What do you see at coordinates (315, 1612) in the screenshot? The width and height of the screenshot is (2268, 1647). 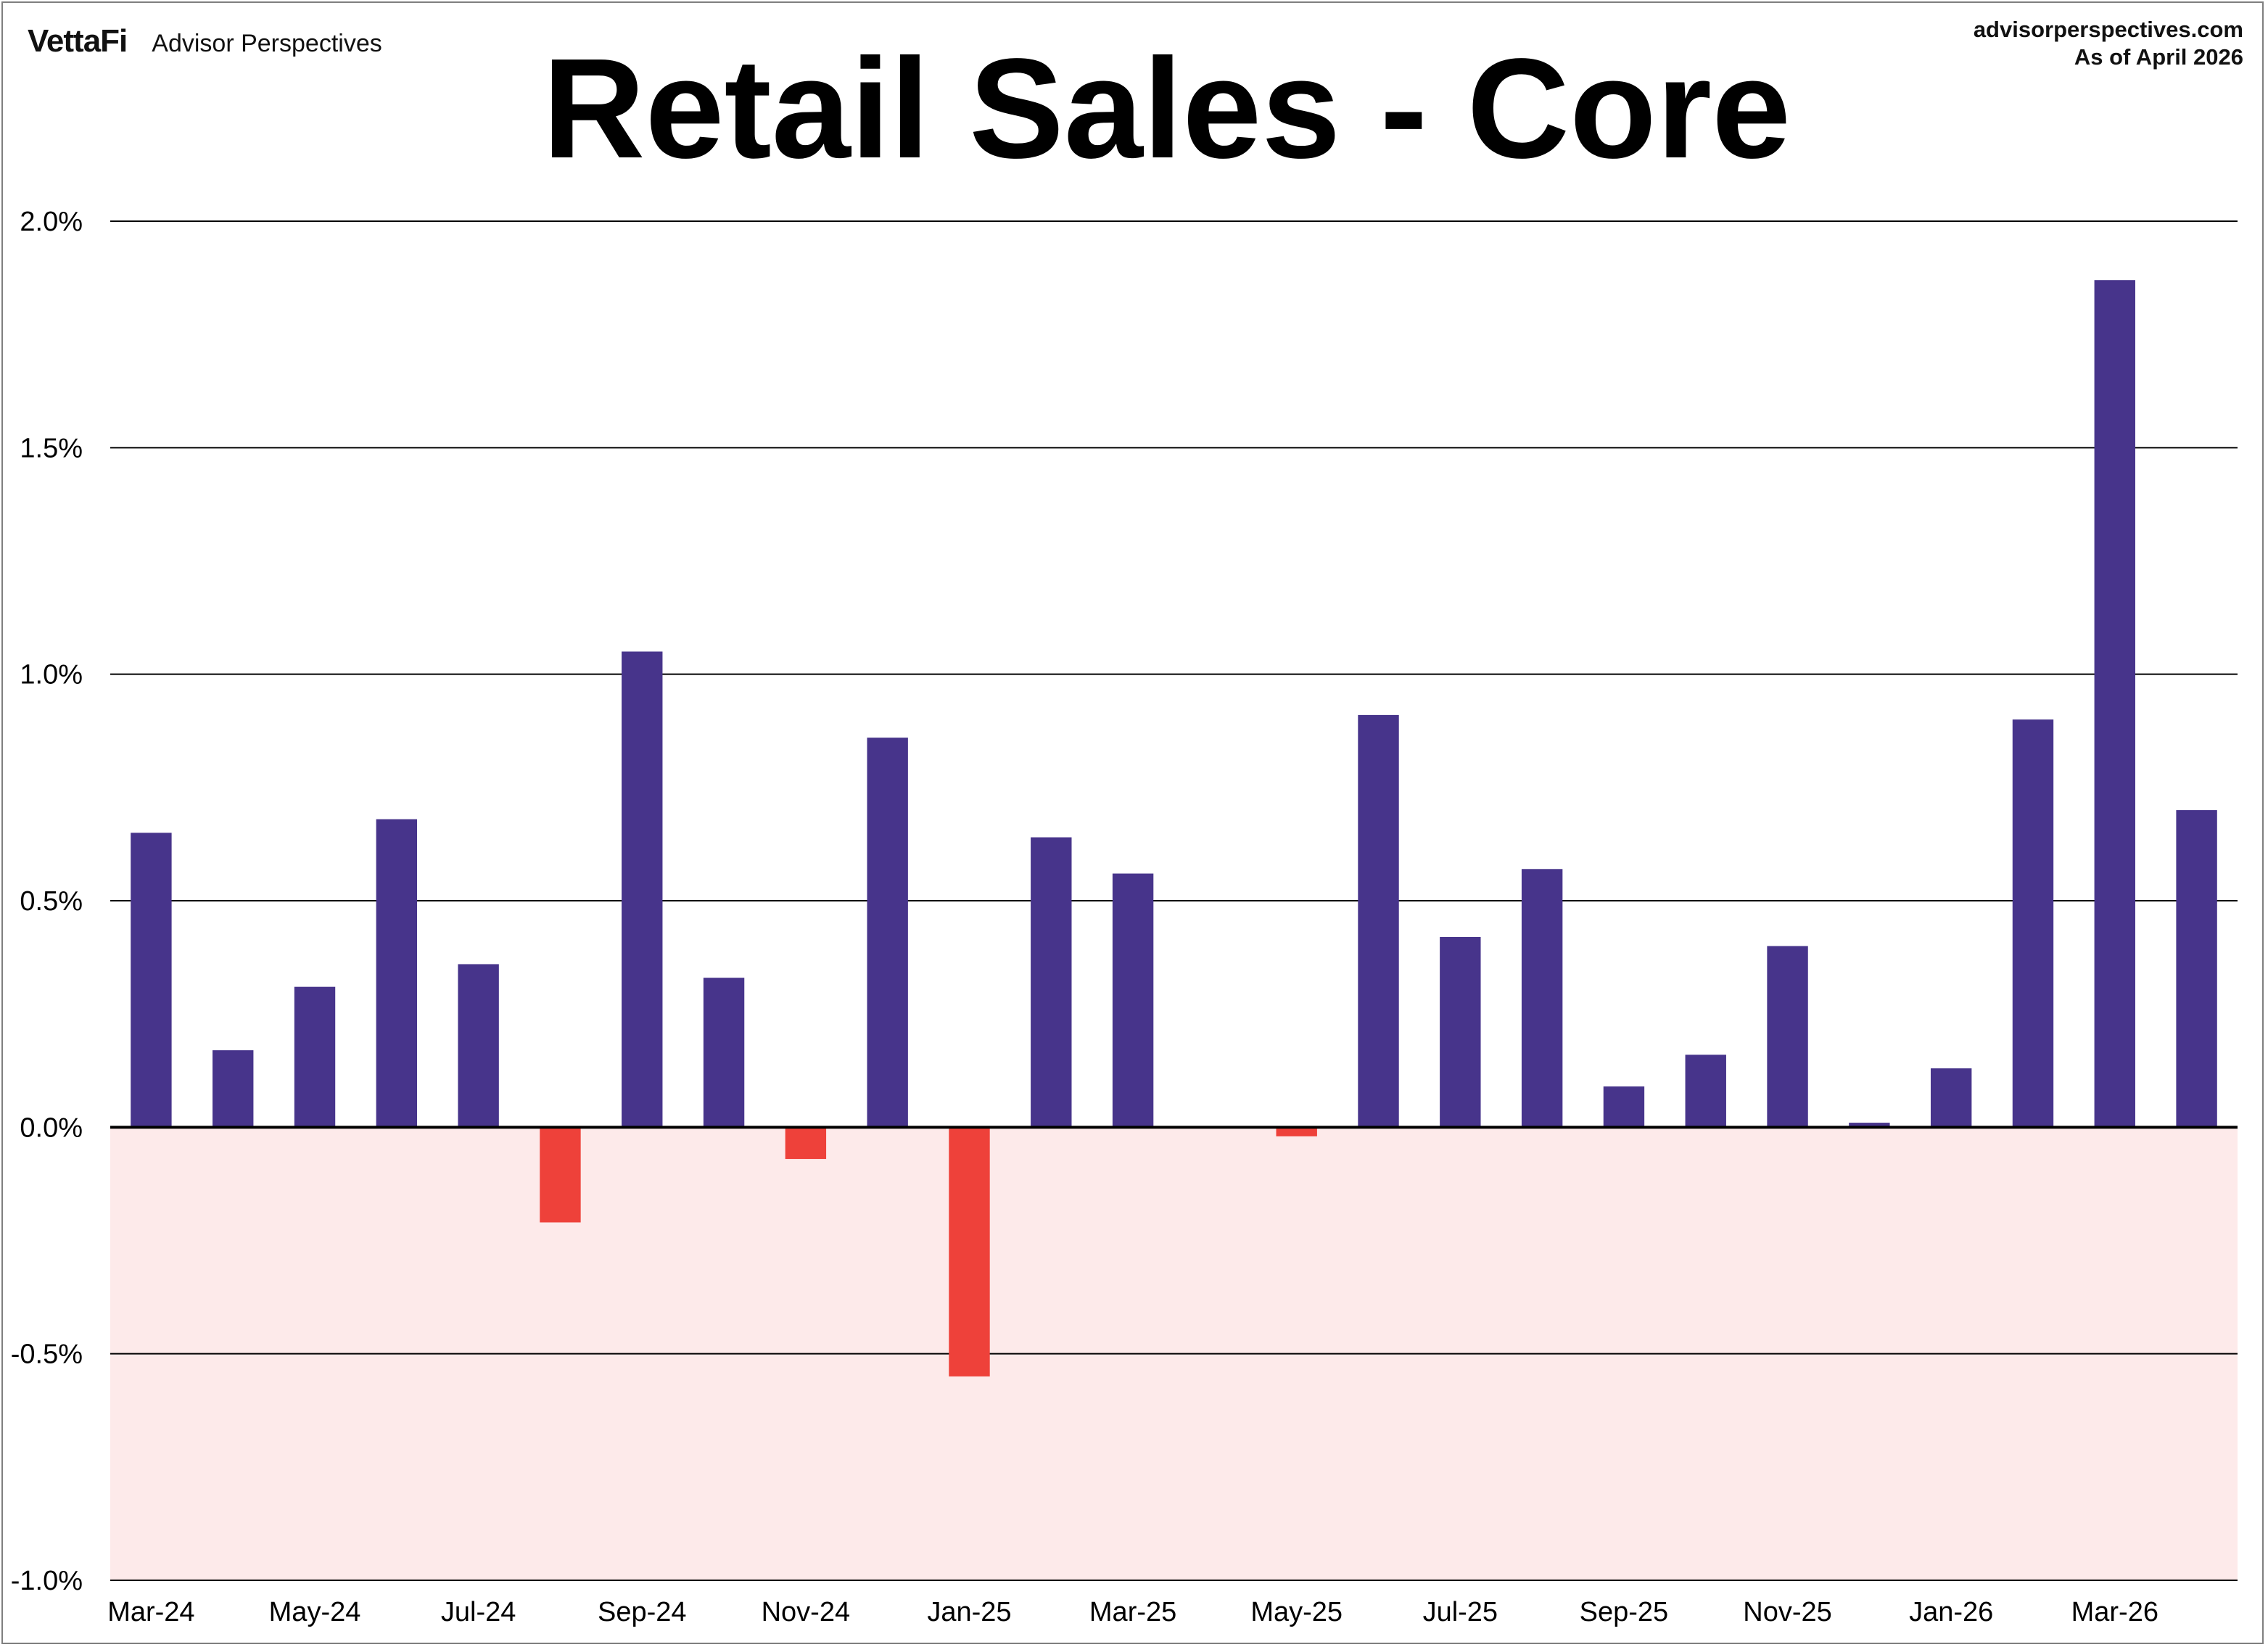 I see `x-tick-label: May-24` at bounding box center [315, 1612].